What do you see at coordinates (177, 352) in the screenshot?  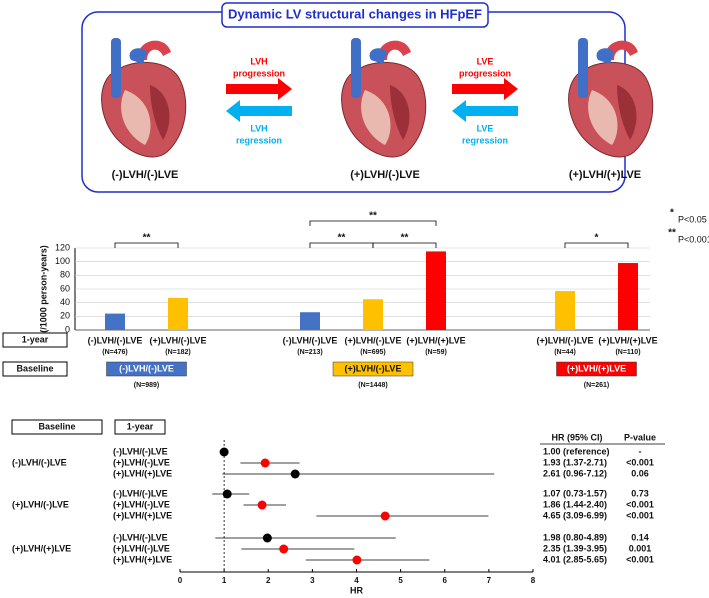 I see `n-label: (N=182)` at bounding box center [177, 352].